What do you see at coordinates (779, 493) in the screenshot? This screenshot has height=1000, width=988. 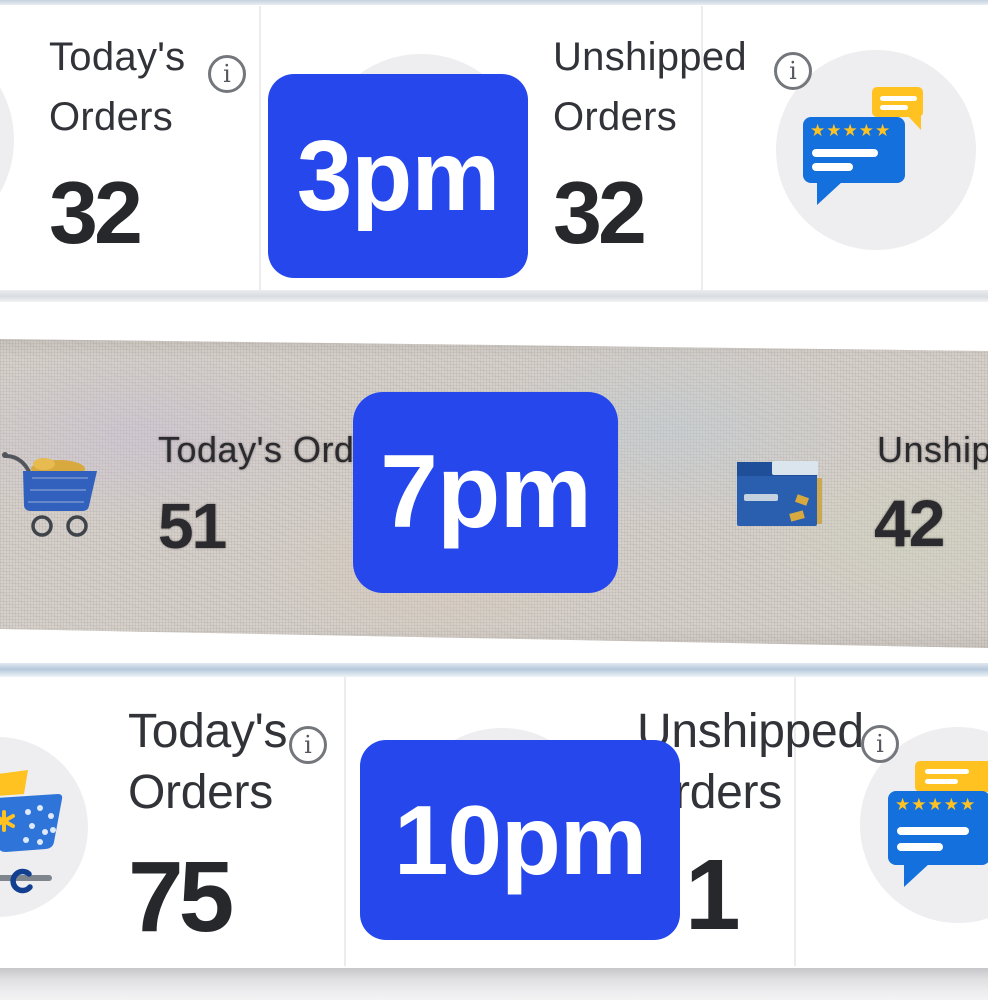 I see `package-box-icon` at bounding box center [779, 493].